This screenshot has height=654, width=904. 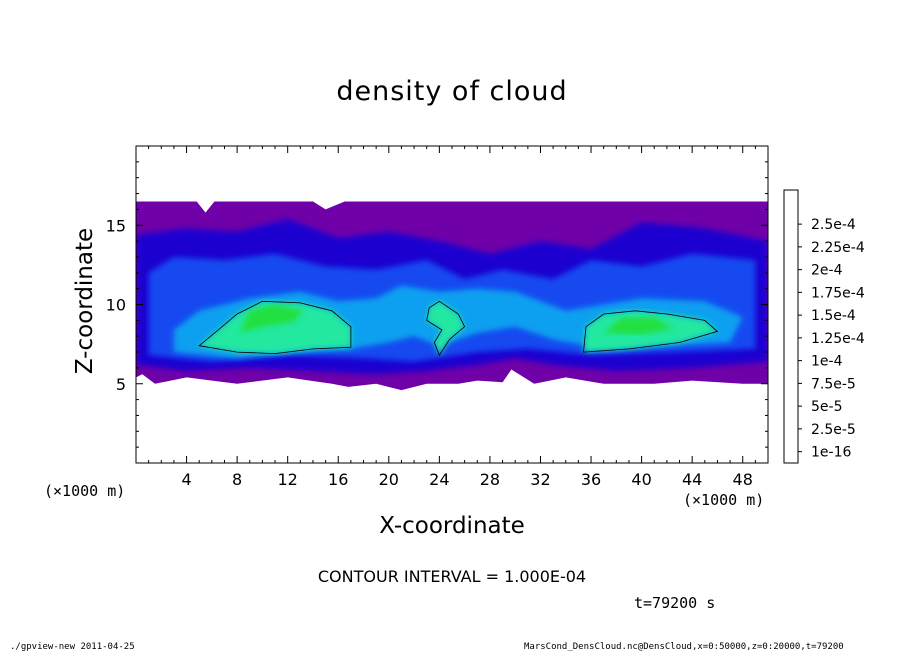 I want to click on field-core-green-b, so click(x=445, y=328).